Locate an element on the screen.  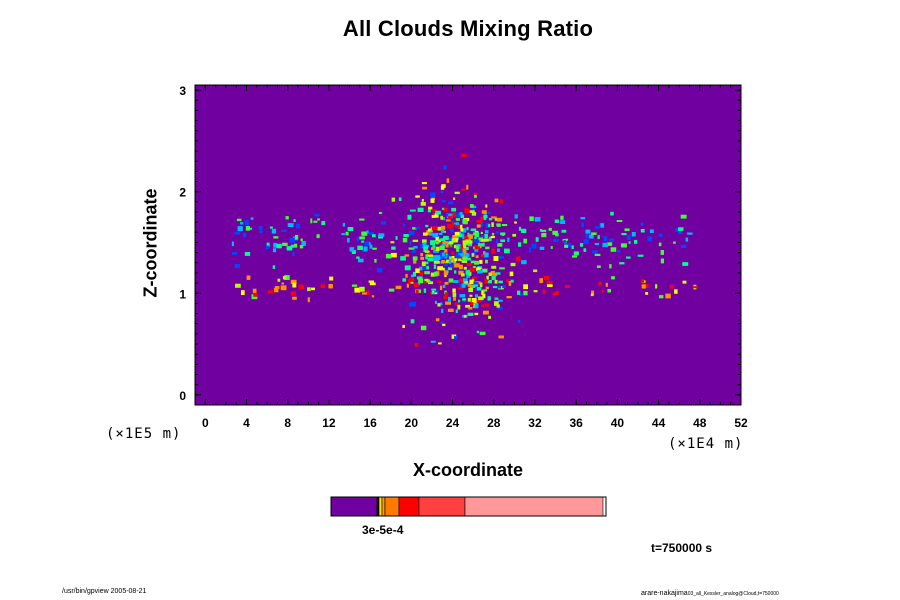
footer-author-name: arare-nakajima is located at coordinates (664, 593).